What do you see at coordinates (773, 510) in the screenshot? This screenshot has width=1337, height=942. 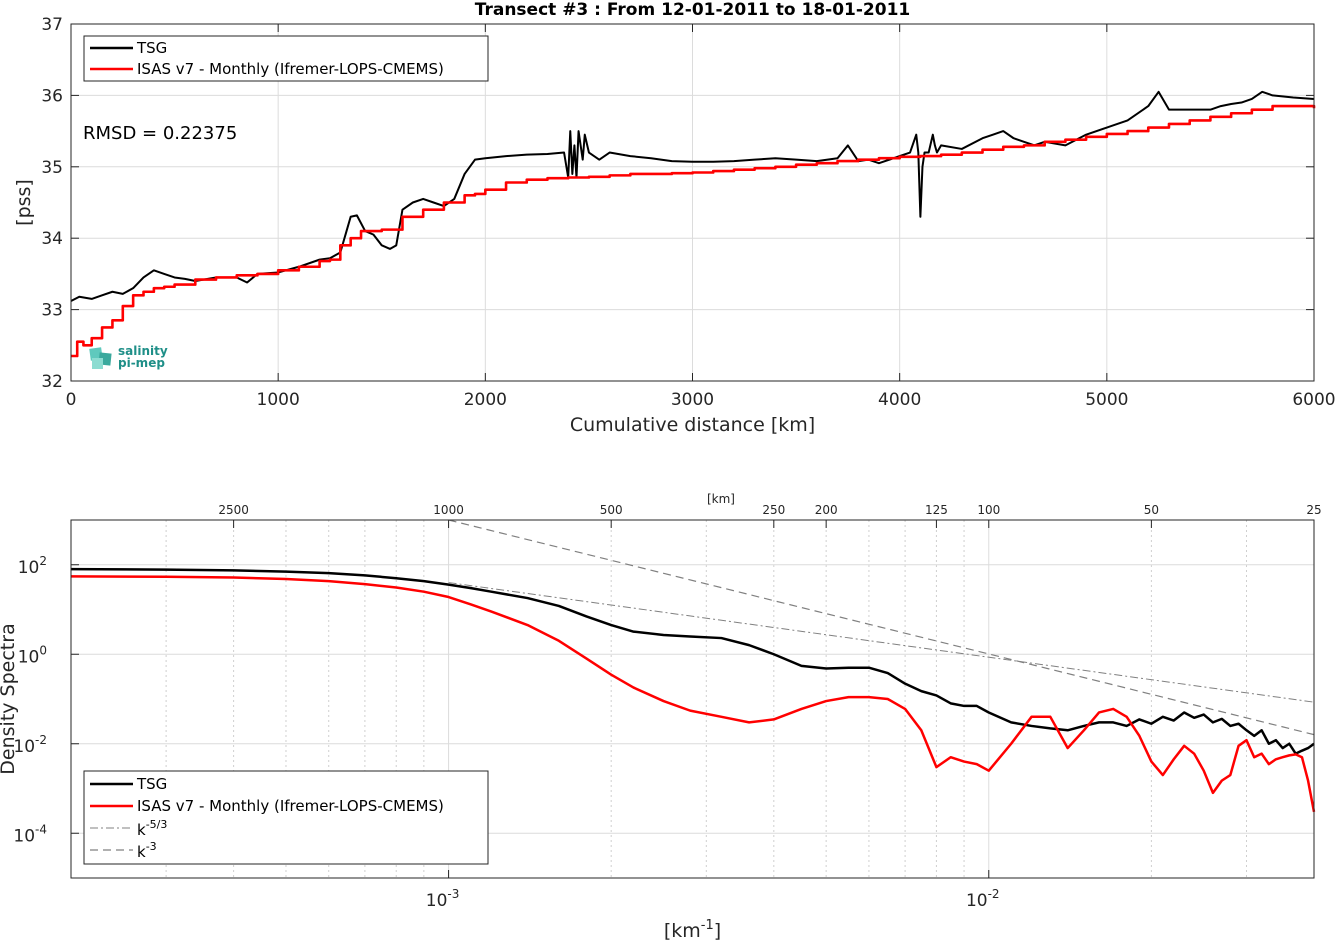 I see `top-tick-label: 250` at bounding box center [773, 510].